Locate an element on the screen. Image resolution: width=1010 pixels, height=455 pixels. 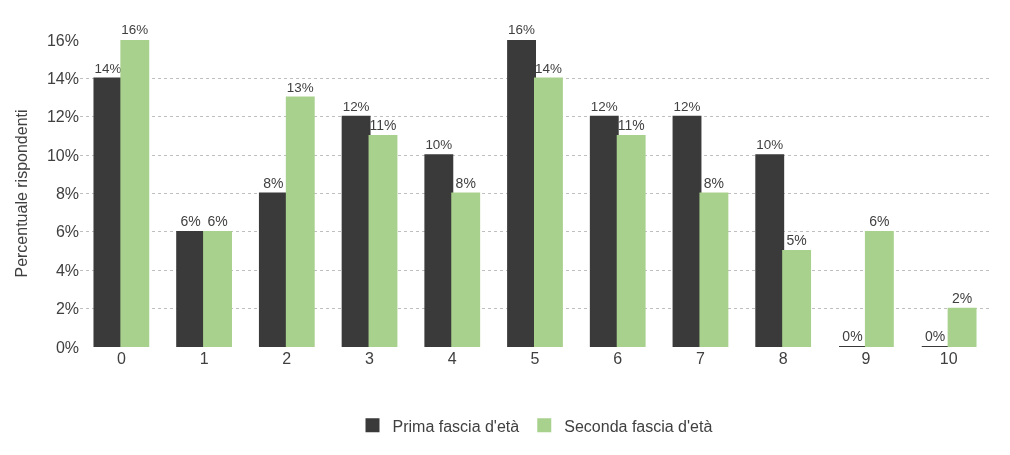
y-tick-label: 6% is located at coordinates (67, 232).